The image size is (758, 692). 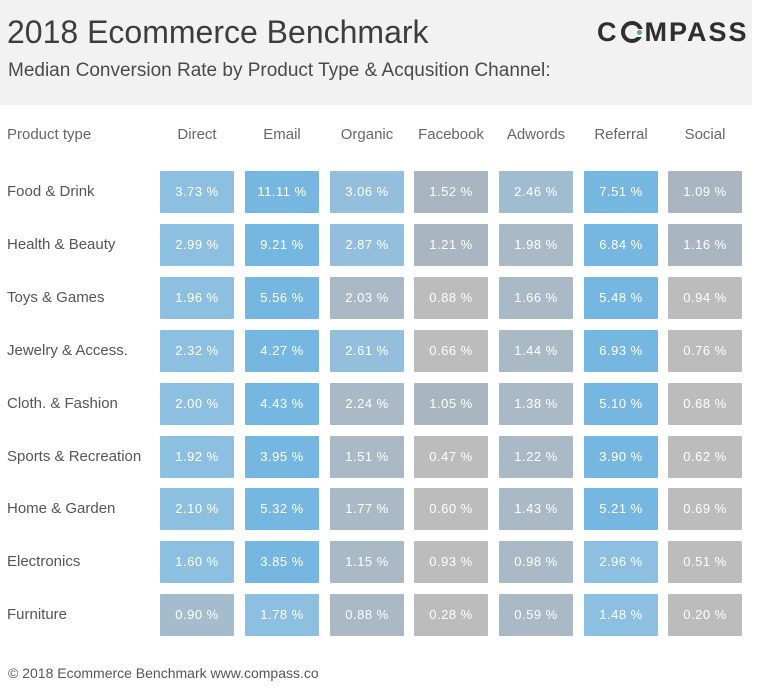 I want to click on heatmap-cell: 1.78 %, so click(x=282, y=615).